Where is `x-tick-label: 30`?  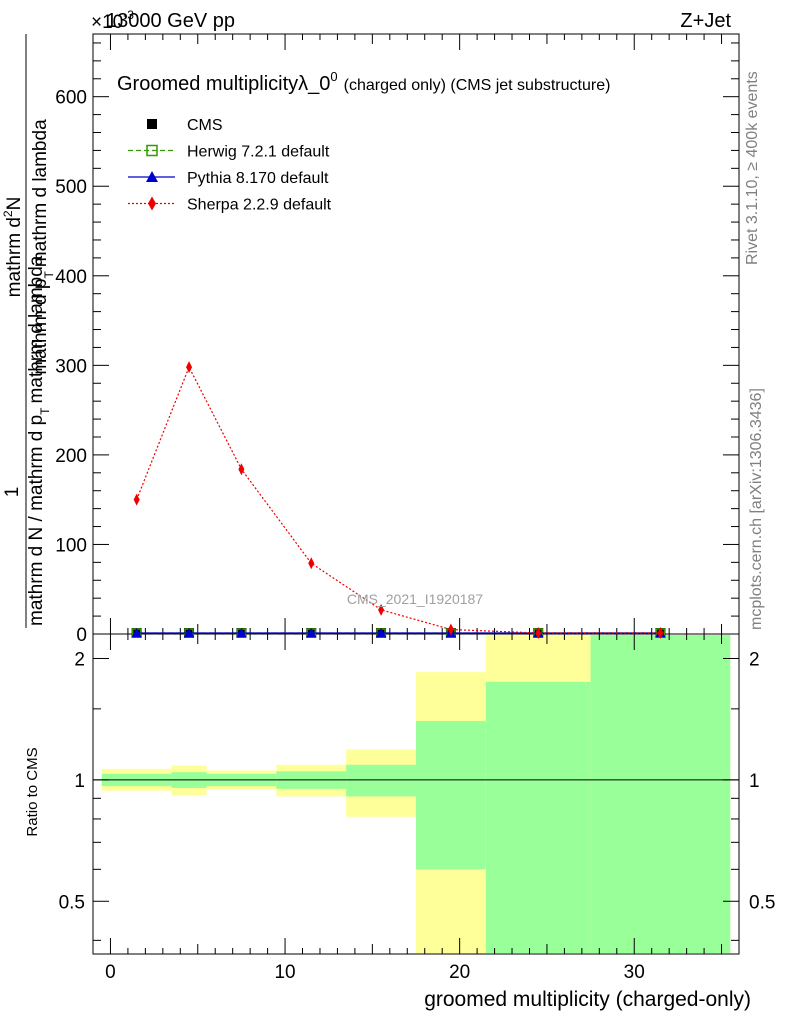 x-tick-label: 30 is located at coordinates (634, 972).